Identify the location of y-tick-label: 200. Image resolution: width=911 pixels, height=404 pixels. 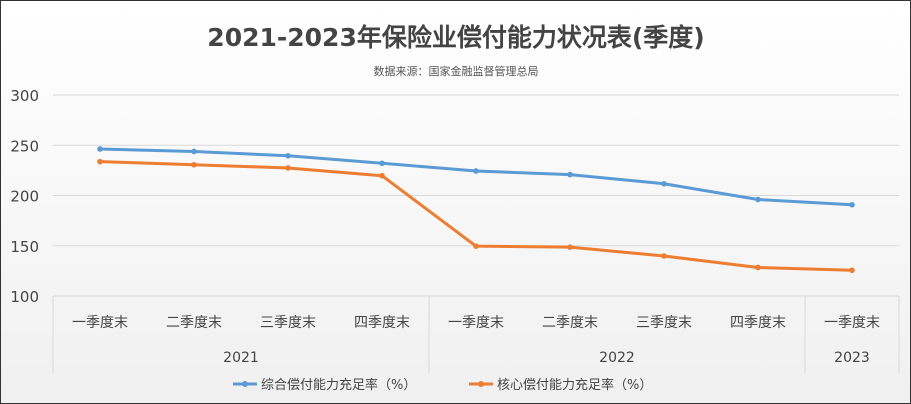
(24, 197).